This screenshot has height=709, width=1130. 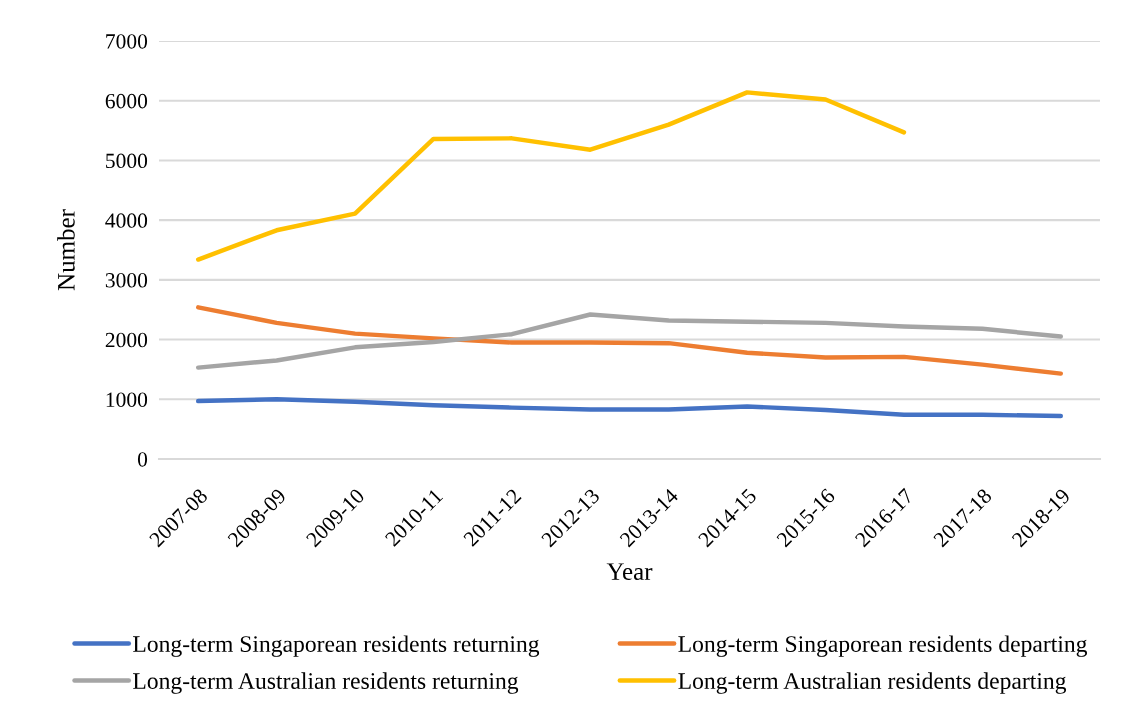 What do you see at coordinates (127, 161) in the screenshot?
I see `y-tick-label: 5000` at bounding box center [127, 161].